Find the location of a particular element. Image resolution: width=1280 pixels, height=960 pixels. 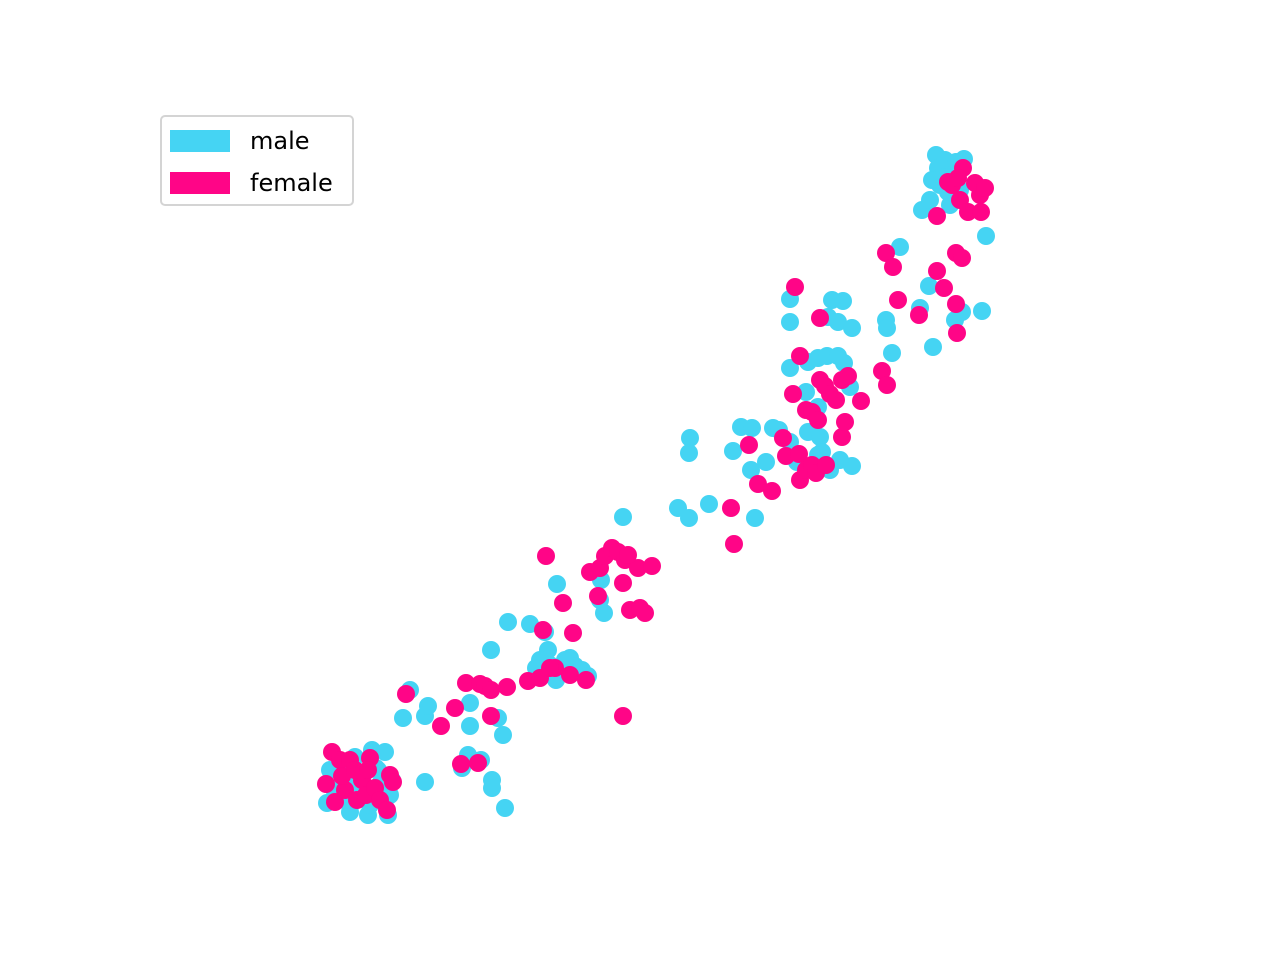

legend-label-female: female is located at coordinates (291, 183).